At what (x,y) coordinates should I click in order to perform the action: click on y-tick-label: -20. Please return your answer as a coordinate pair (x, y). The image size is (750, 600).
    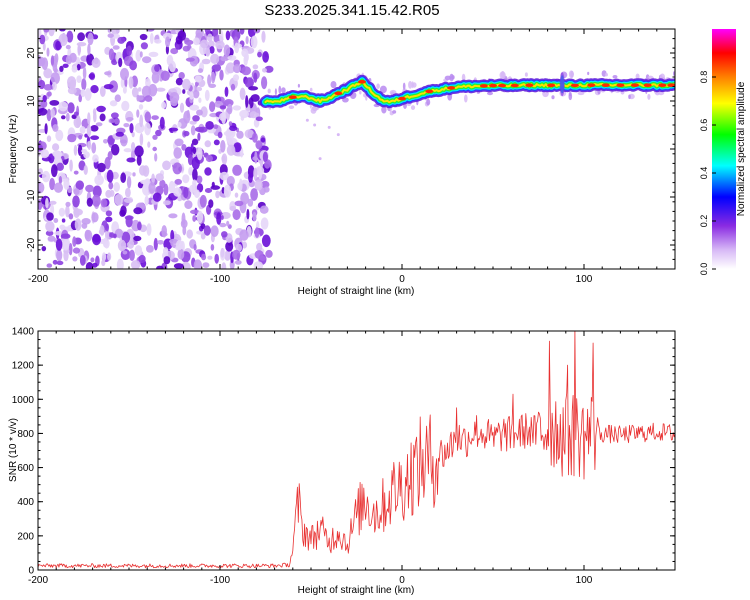
    Looking at the image, I should click on (31, 244).